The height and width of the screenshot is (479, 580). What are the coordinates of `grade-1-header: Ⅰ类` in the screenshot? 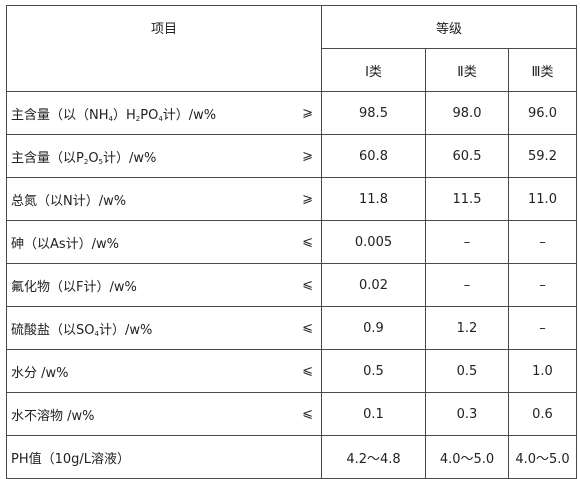 It's located at (373, 70).